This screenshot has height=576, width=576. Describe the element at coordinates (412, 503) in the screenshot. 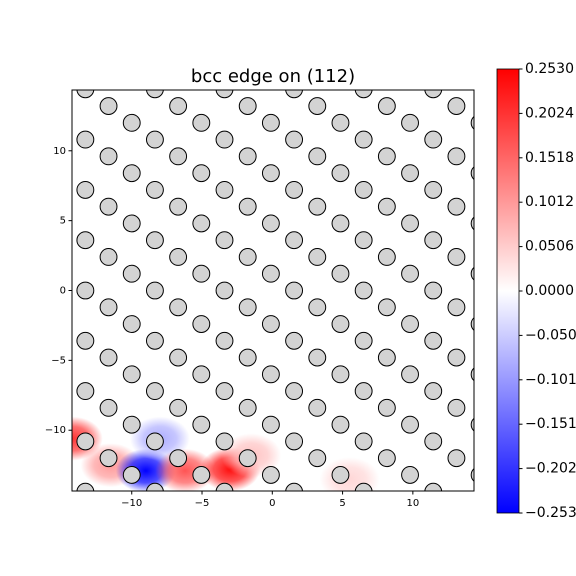

I see `x-tick-label: 10` at that location.